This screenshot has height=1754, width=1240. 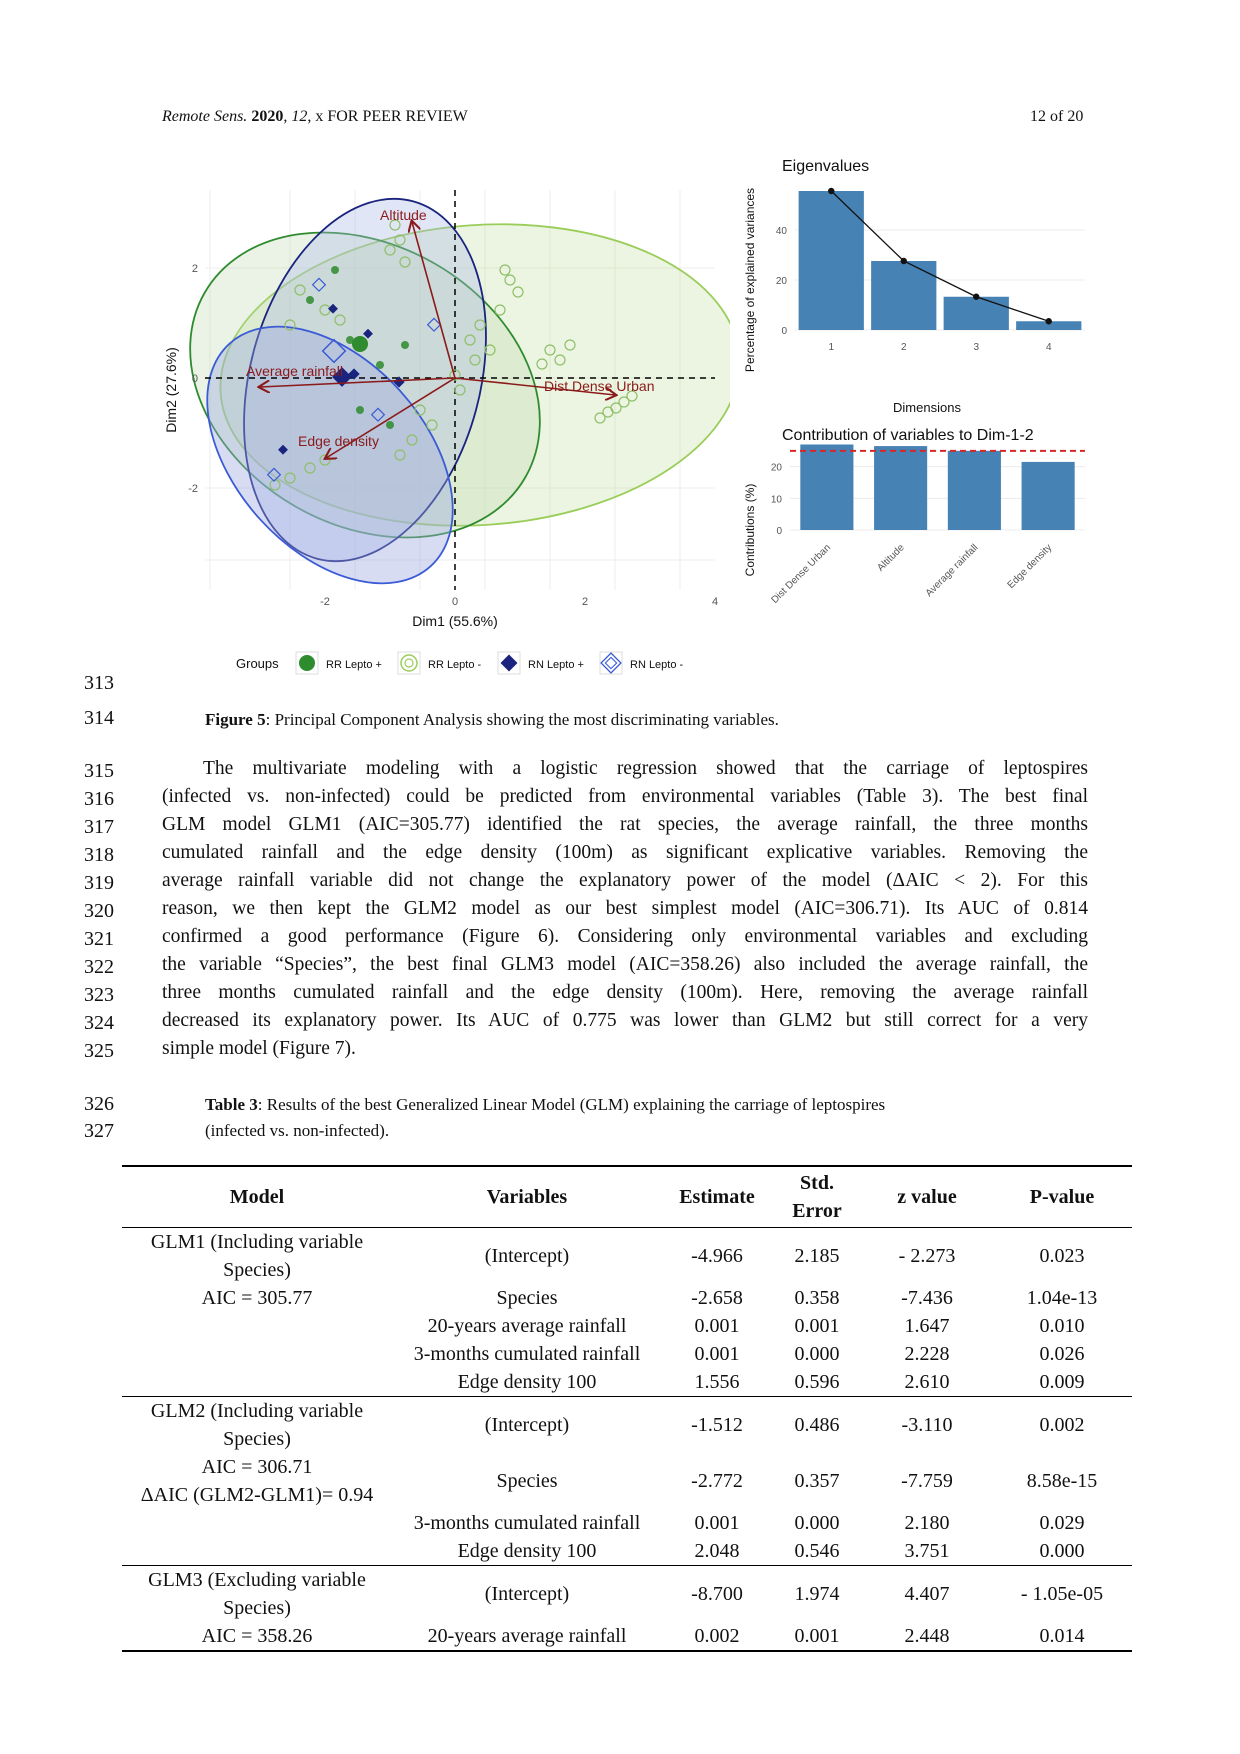 What do you see at coordinates (99, 967) in the screenshot?
I see `line-number: 322` at bounding box center [99, 967].